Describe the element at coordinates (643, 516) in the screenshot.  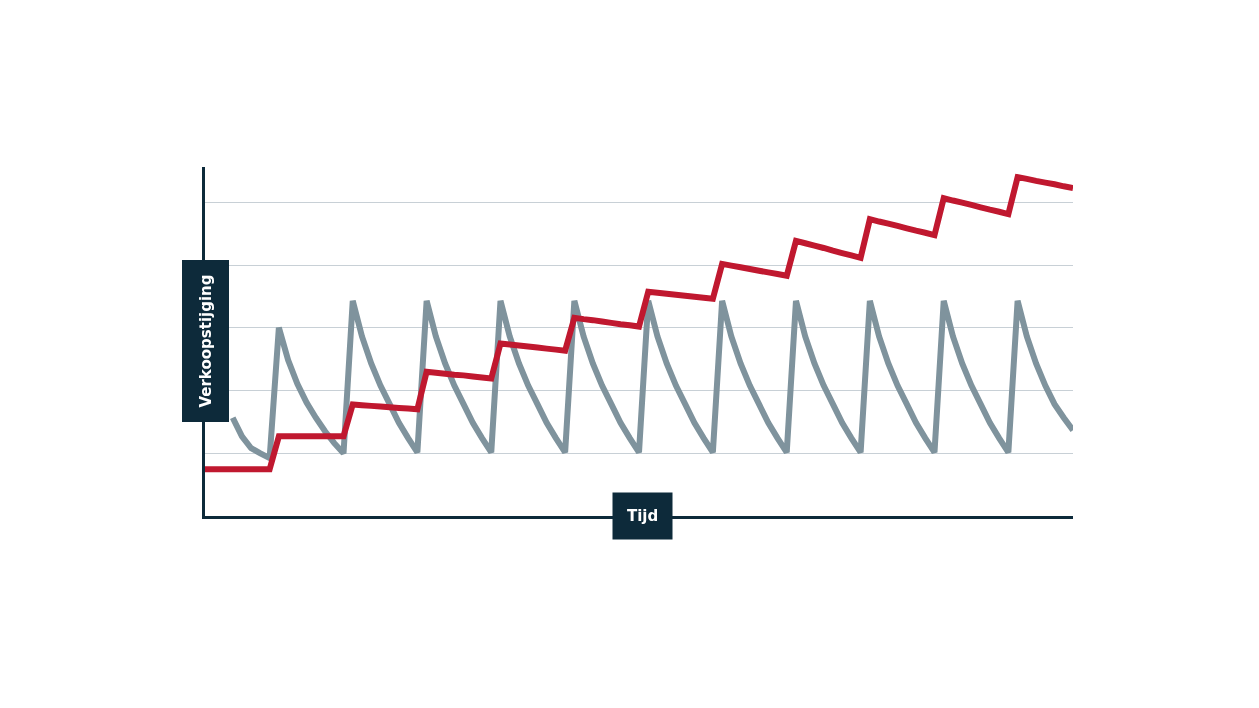
I see `x-axis-title: Tijd` at that location.